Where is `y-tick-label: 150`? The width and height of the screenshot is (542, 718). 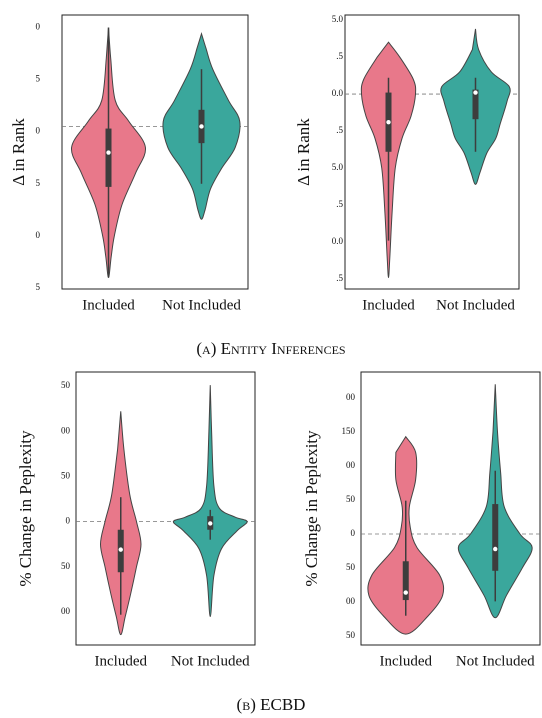
y-tick-label: 150 is located at coordinates (349, 431).